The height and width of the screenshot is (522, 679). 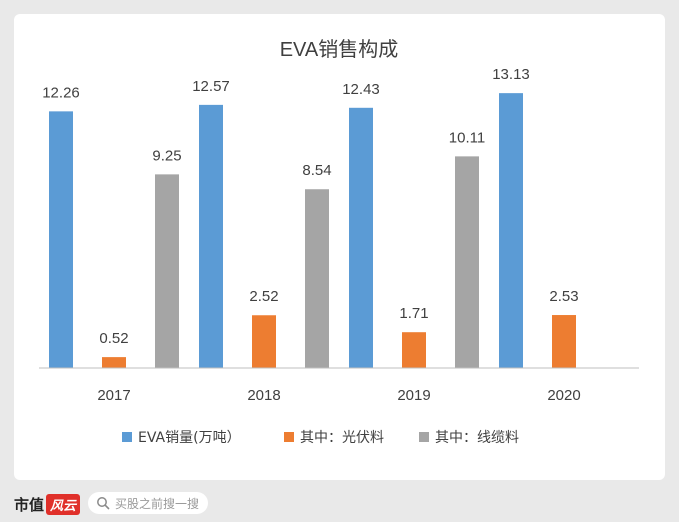 What do you see at coordinates (211, 86) in the screenshot?
I see `data-label-2018-s1: 12.57` at bounding box center [211, 86].